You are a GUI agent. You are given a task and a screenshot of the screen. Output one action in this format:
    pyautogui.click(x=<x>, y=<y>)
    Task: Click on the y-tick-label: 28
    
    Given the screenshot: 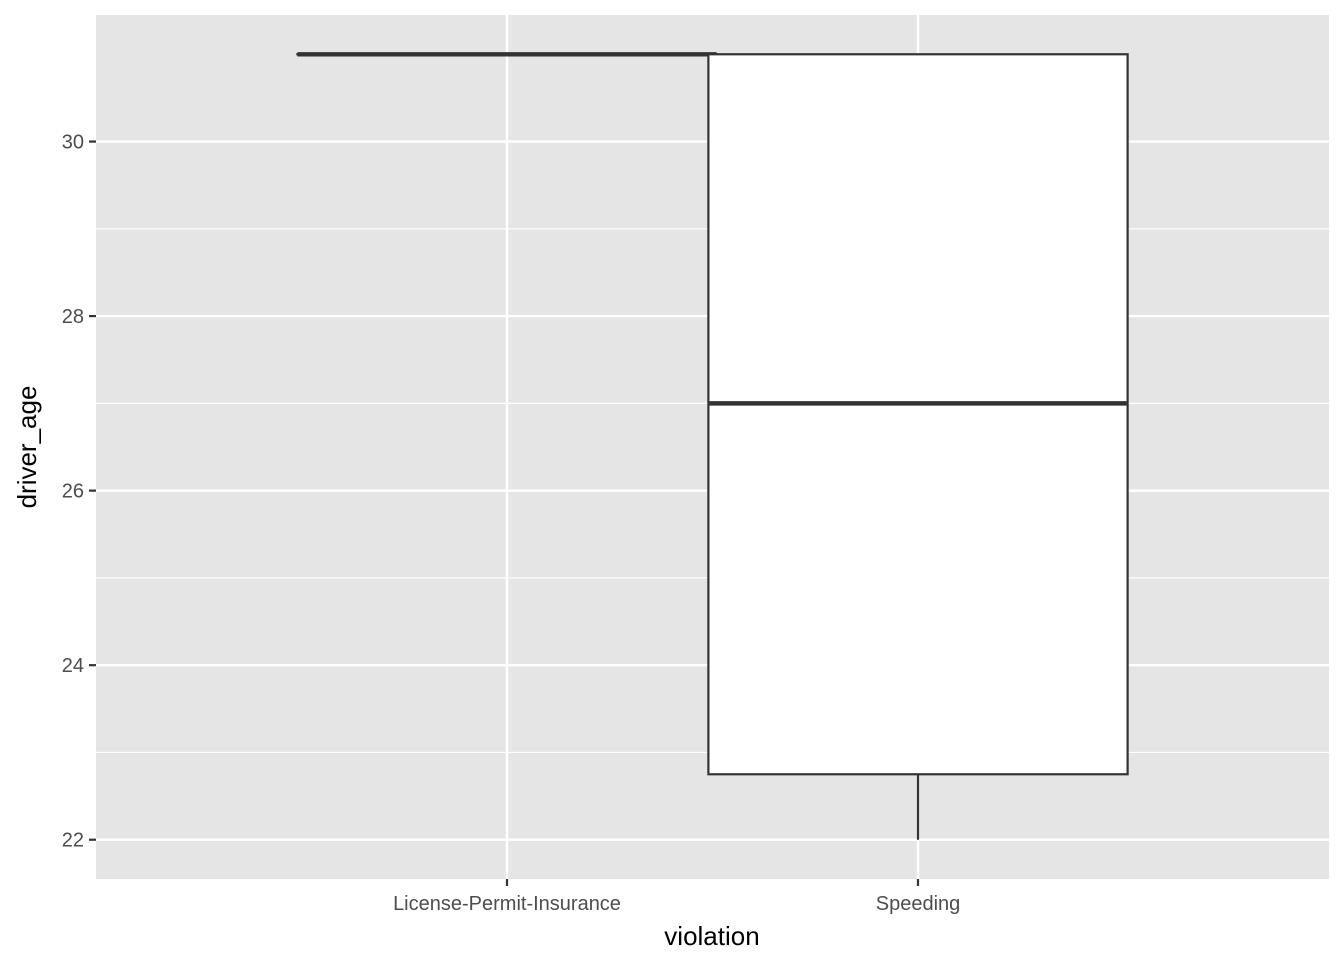 What is the action you would take?
    pyautogui.click(x=73, y=317)
    